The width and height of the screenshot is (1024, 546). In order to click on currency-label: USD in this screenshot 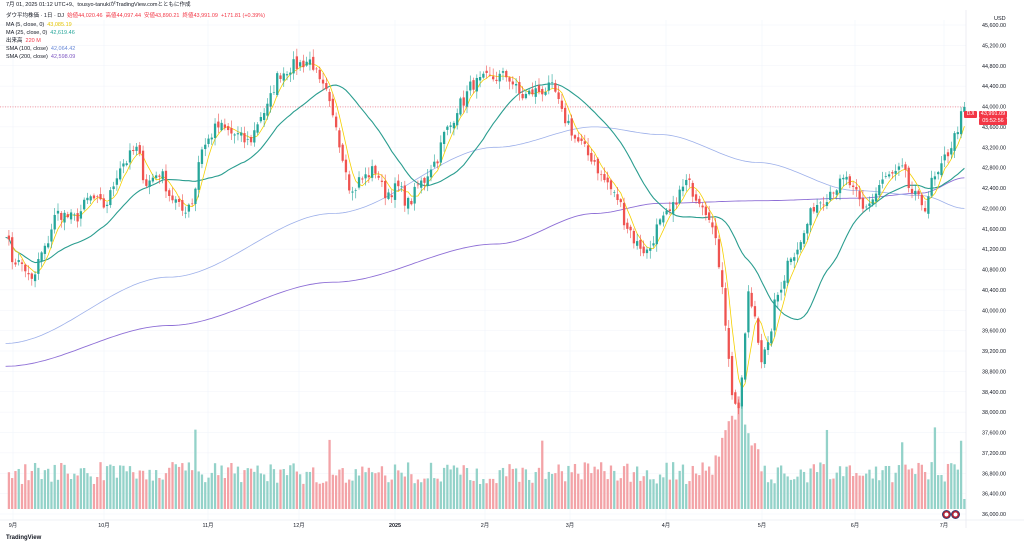, I will do `click(1000, 19)`.